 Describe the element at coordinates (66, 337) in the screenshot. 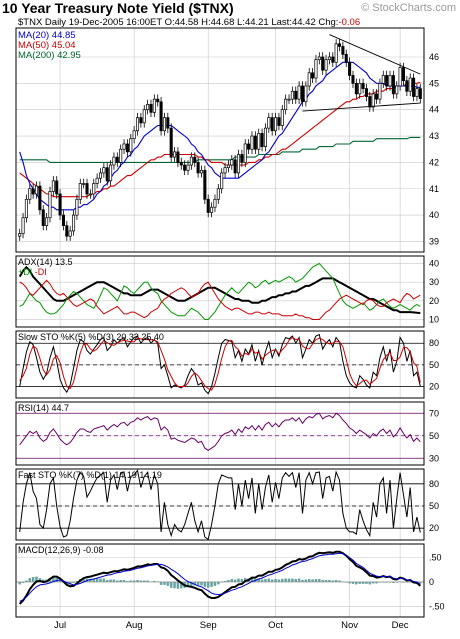

I see `header-slowsto-item: Slow STO %K(5) %D(3)` at that location.